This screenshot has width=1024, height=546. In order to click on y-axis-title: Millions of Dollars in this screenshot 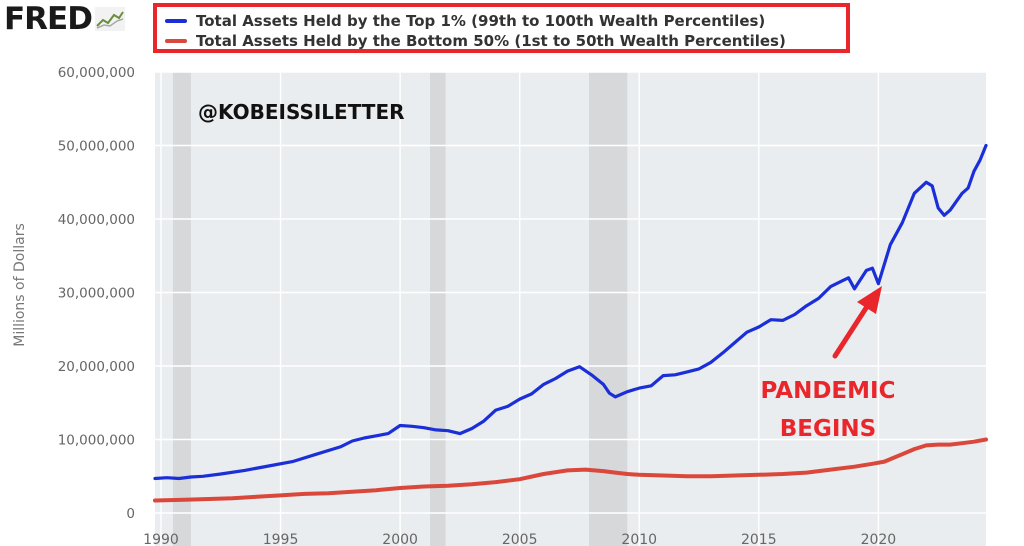, I will do `click(20, 285)`.